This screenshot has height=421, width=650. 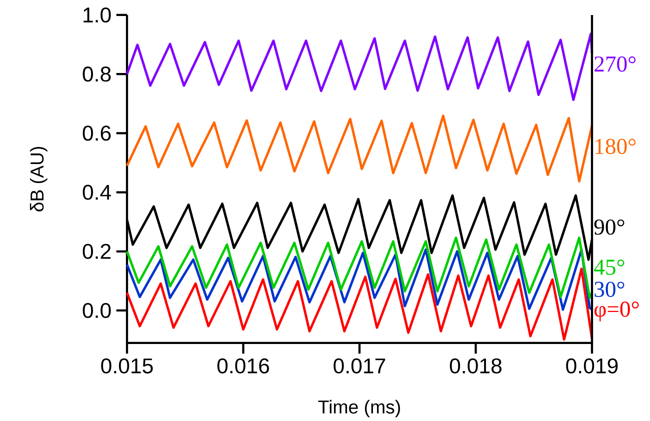 What do you see at coordinates (39, 179) in the screenshot?
I see `y-axis-title: δB (AU)` at bounding box center [39, 179].